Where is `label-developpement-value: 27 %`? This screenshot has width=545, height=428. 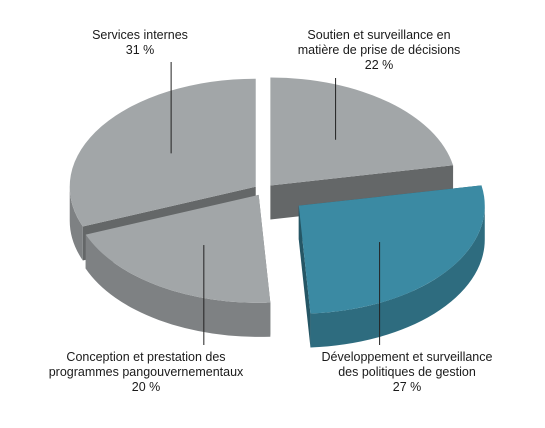 label-developpement-value: 27 % is located at coordinates (407, 387).